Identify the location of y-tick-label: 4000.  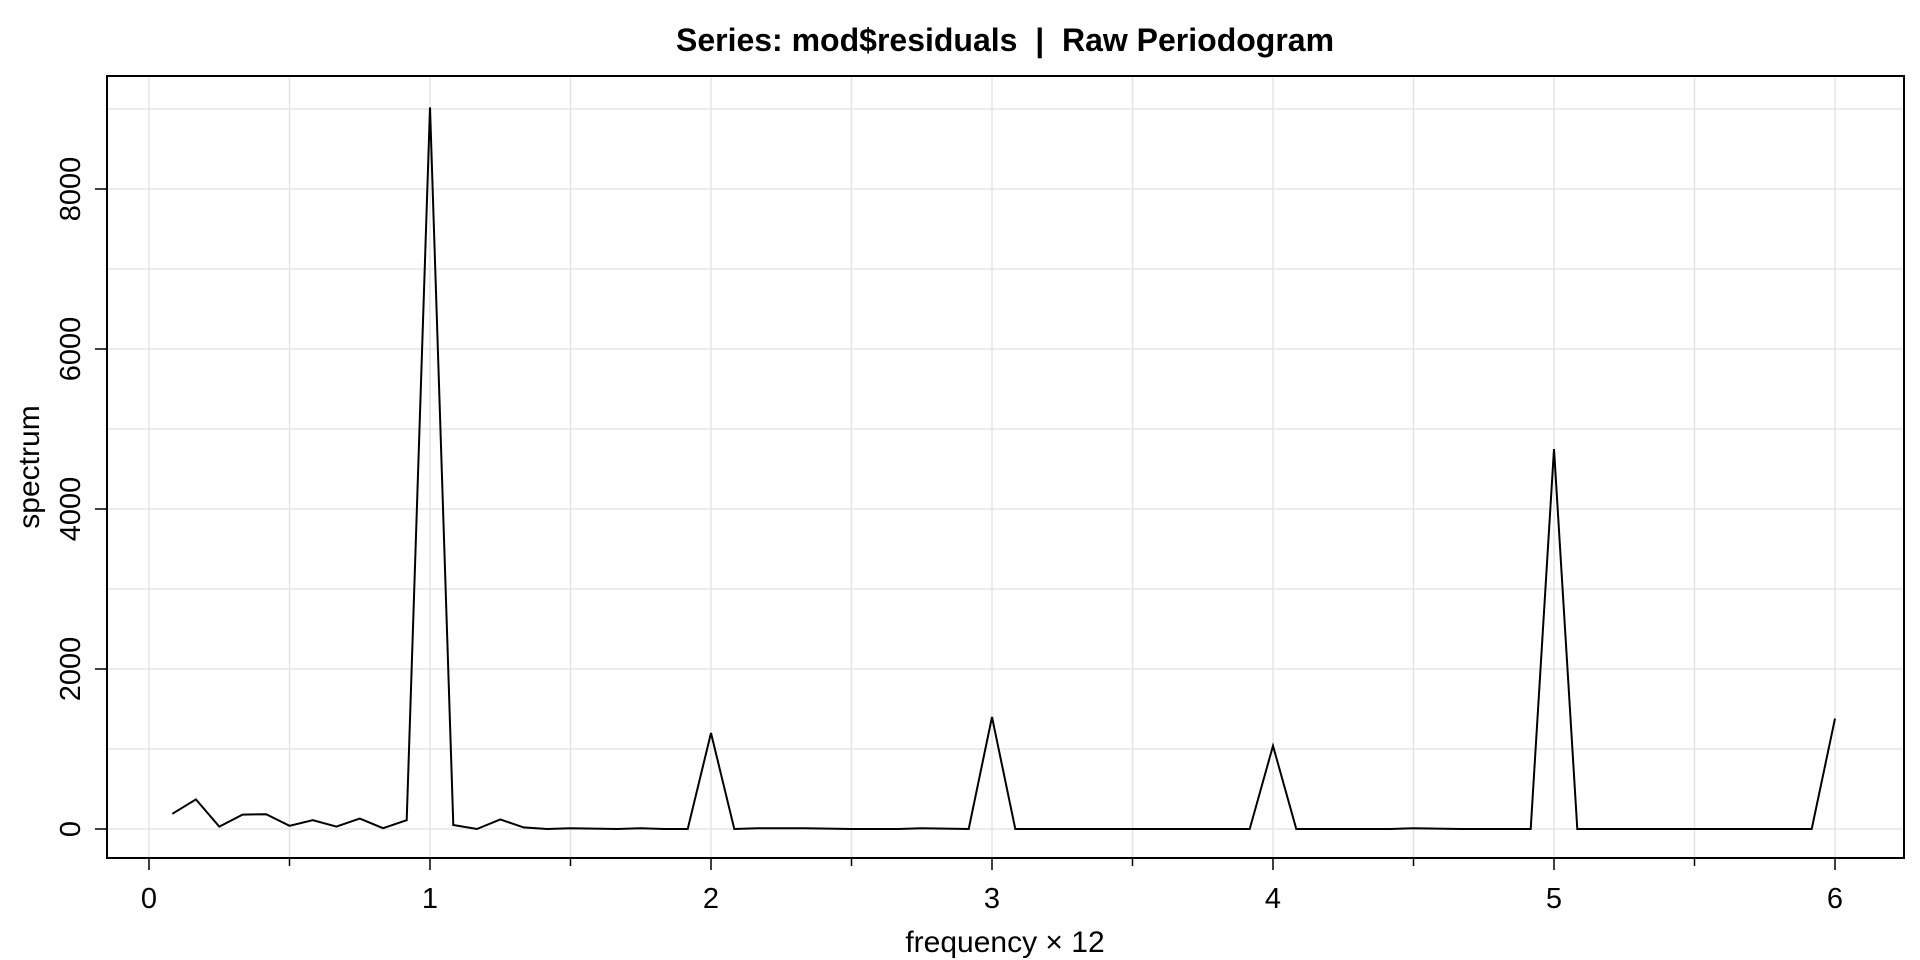
(71, 509).